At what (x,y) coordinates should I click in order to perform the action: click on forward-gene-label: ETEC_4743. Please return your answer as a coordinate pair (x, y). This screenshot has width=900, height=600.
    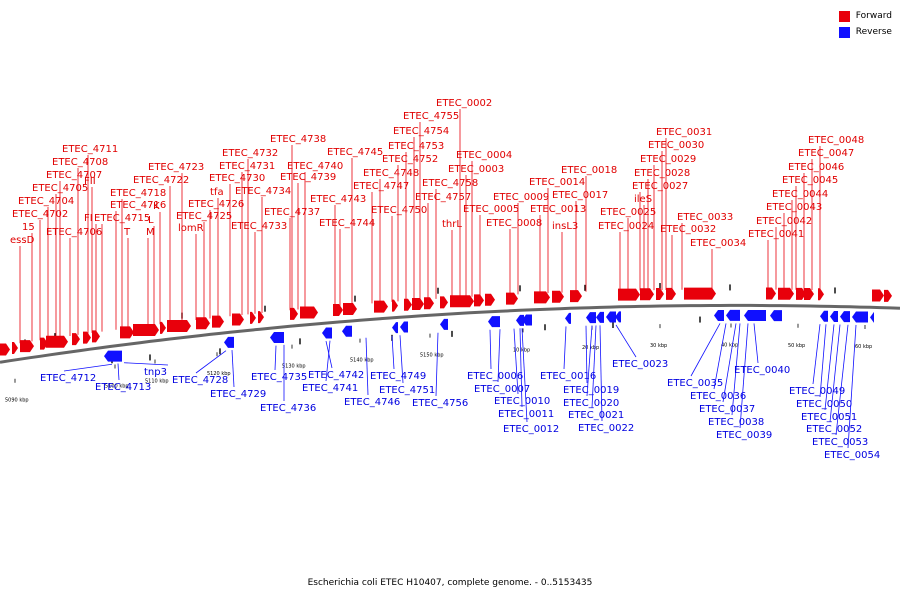
    Looking at the image, I should click on (338, 199).